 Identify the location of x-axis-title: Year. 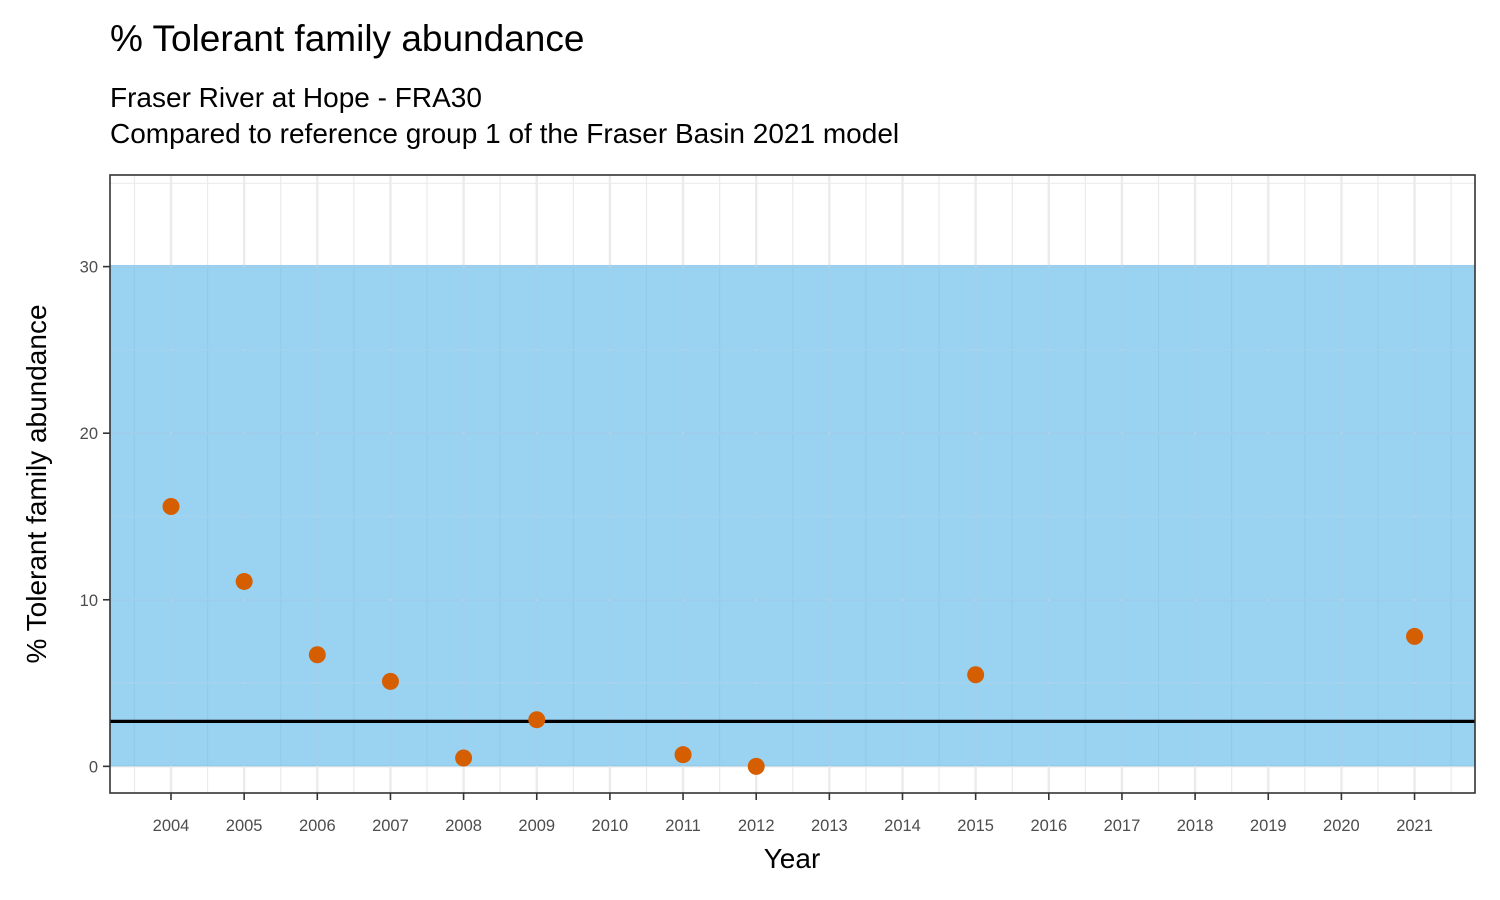
(792, 858).